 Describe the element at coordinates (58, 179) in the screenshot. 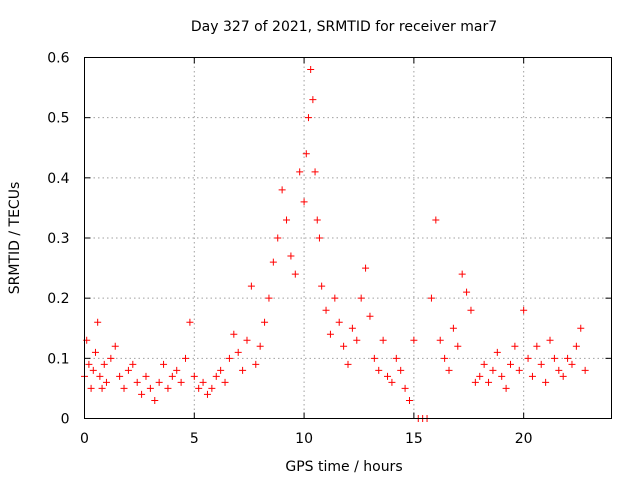

I see `y-tick-label: 0.4` at that location.